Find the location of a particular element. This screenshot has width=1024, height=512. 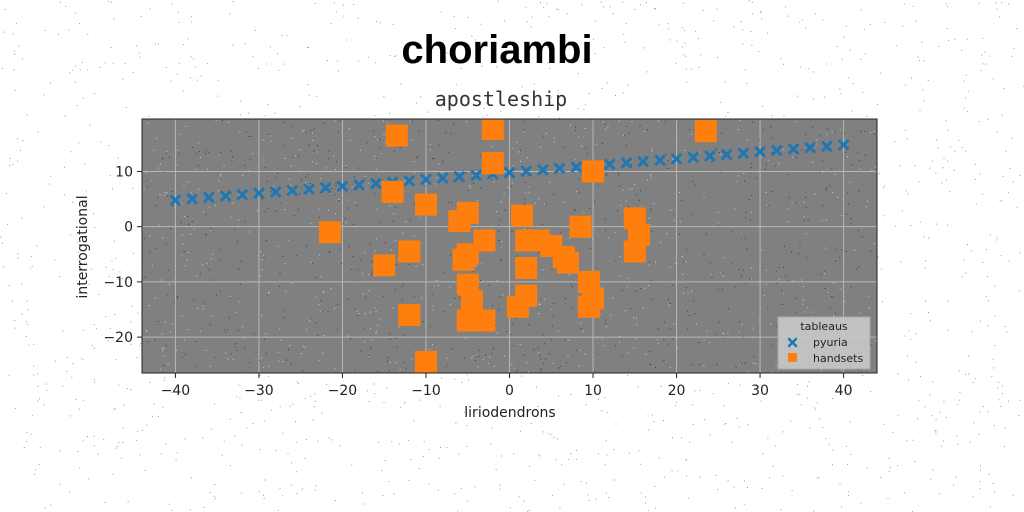

point-pyuria is located at coordinates (192, 199).